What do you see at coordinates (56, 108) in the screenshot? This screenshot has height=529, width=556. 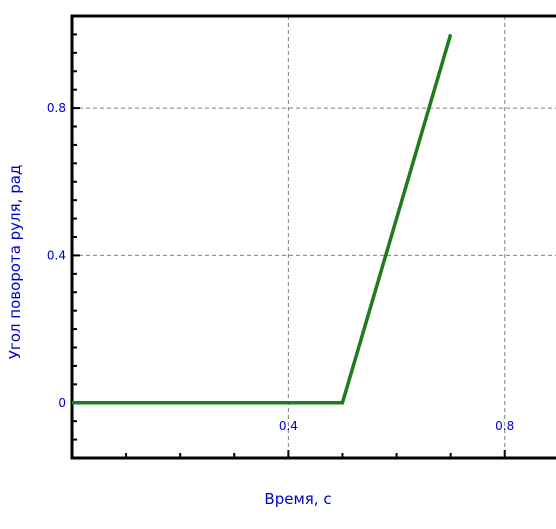 I see `y-tick-label: 0.8` at bounding box center [56, 108].